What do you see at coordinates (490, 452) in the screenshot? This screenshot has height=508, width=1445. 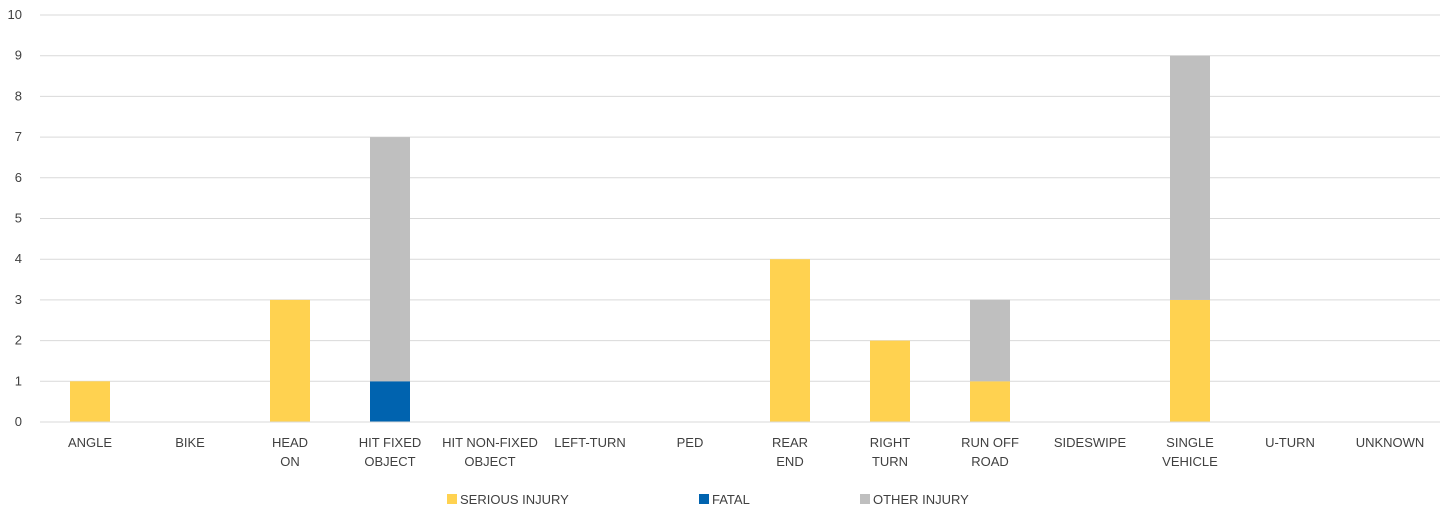 I see `x-tick-label-4: HIT NON-FIXED OBJECT` at bounding box center [490, 452].